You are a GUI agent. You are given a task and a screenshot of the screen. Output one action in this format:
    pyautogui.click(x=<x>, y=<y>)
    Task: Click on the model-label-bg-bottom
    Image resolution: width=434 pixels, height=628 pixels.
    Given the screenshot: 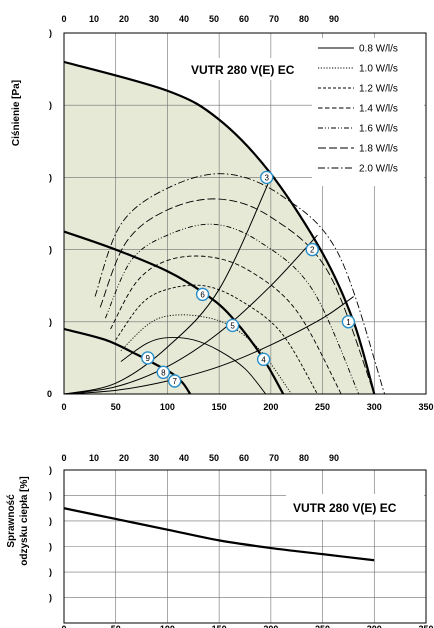 What is the action you would take?
    pyautogui.click(x=355, y=507)
    